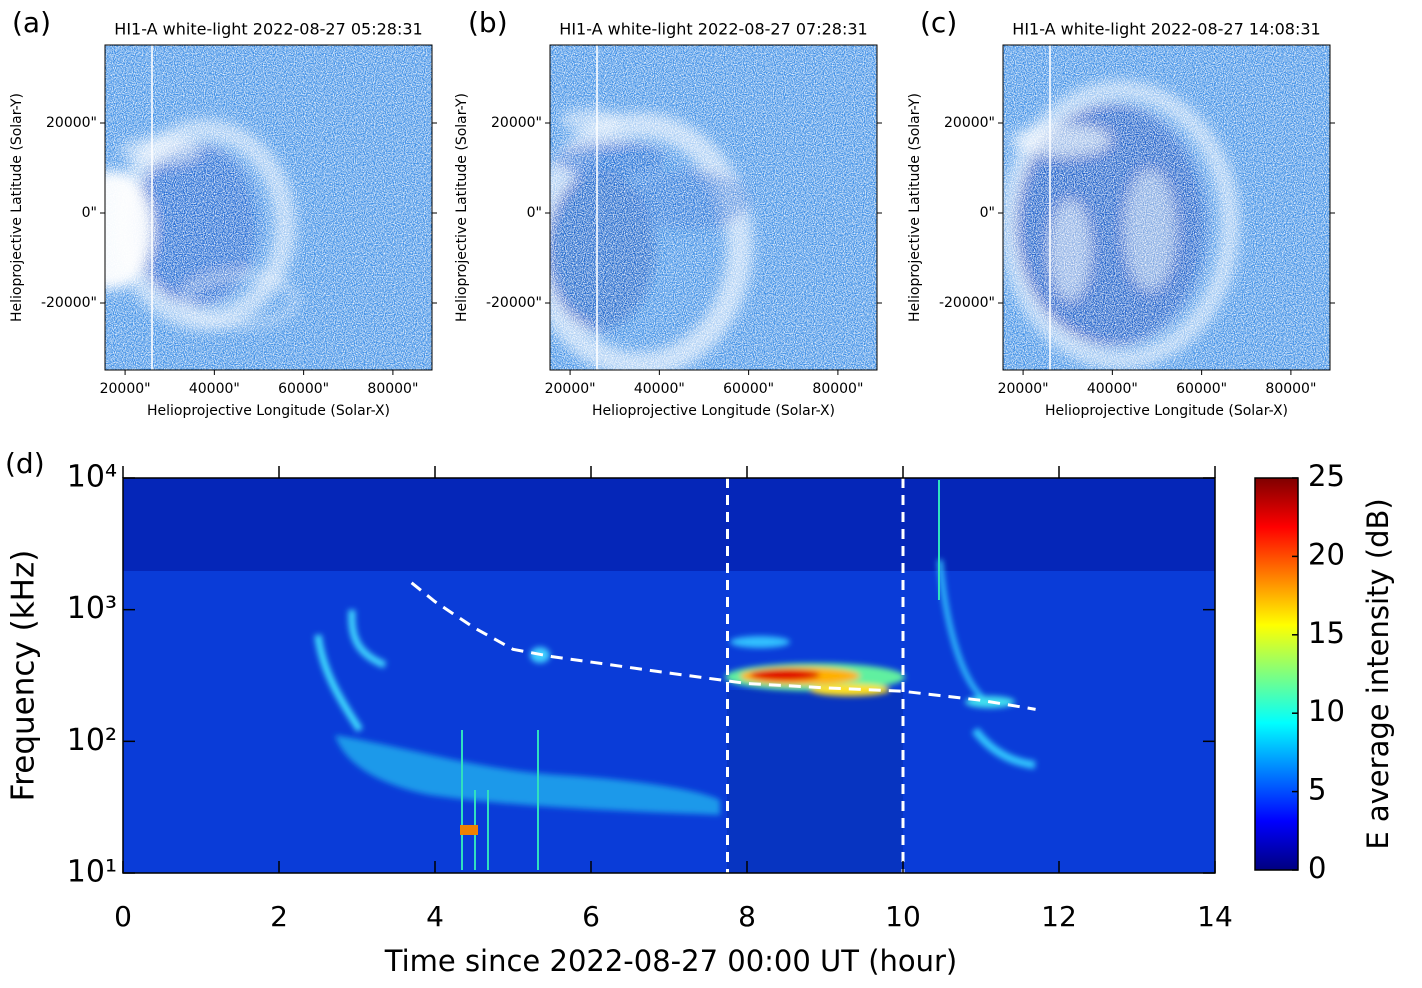 This screenshot has width=1422, height=988. What do you see at coordinates (723, 646) in the screenshot?
I see `fit-curve` at bounding box center [723, 646].